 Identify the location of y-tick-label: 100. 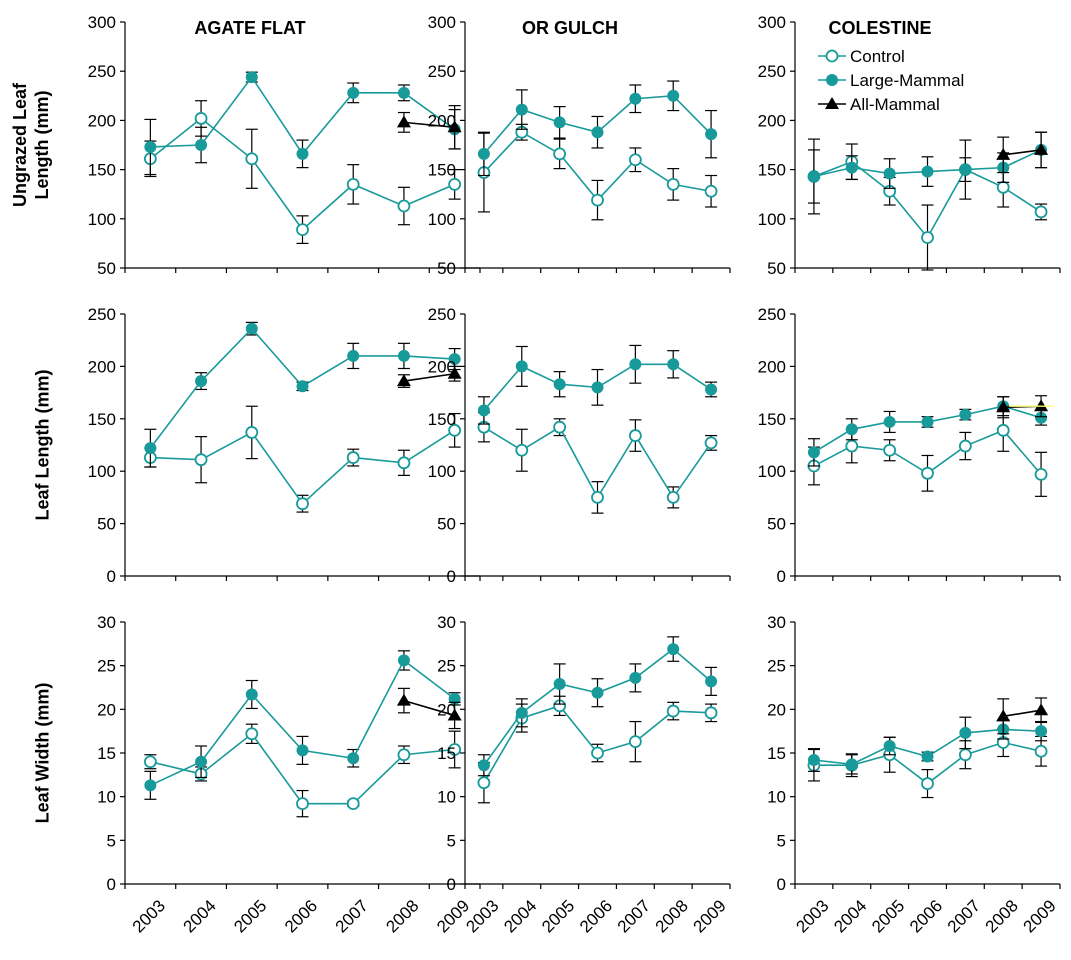
(442, 219).